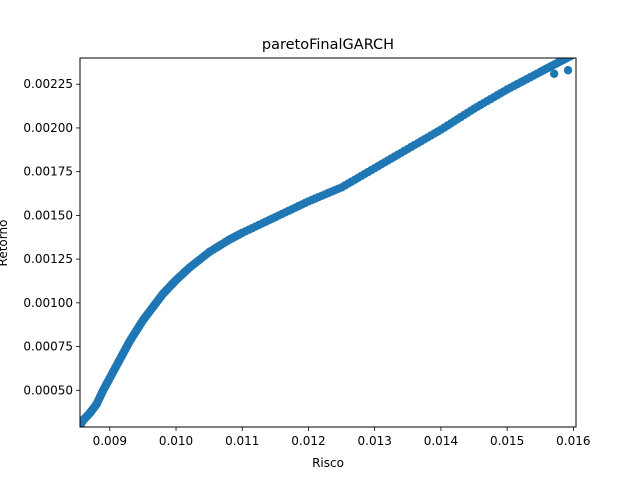  Describe the element at coordinates (308, 441) in the screenshot. I see `x-tick-label: 0.012` at that location.